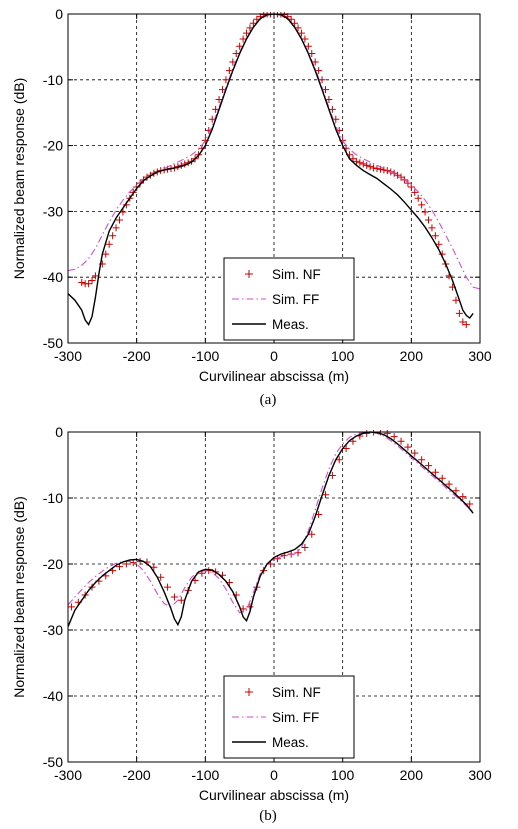 This screenshot has height=829, width=518. What do you see at coordinates (59, 432) in the screenshot?
I see `y-tick-label: 0` at bounding box center [59, 432].